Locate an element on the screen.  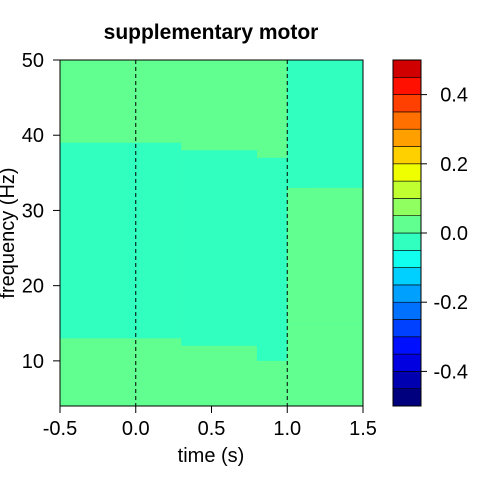
x-axis: -0.5 0.0 0.5 1.0 1.5 is located at coordinates (210, 423).